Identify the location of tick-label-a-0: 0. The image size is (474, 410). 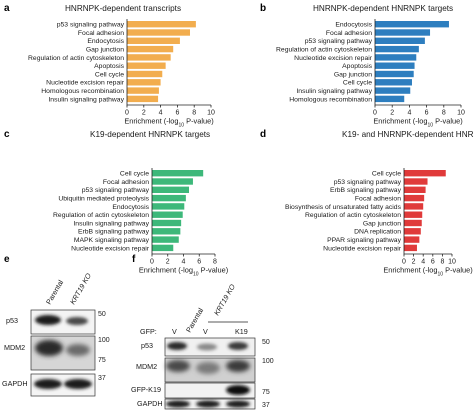
(127, 113).